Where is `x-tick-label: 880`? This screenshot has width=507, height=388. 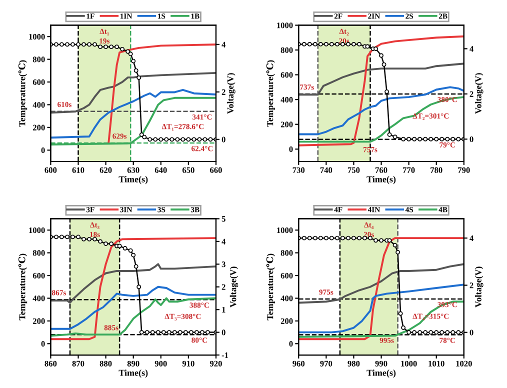 x-tick-label: 880 is located at coordinates (106, 363).